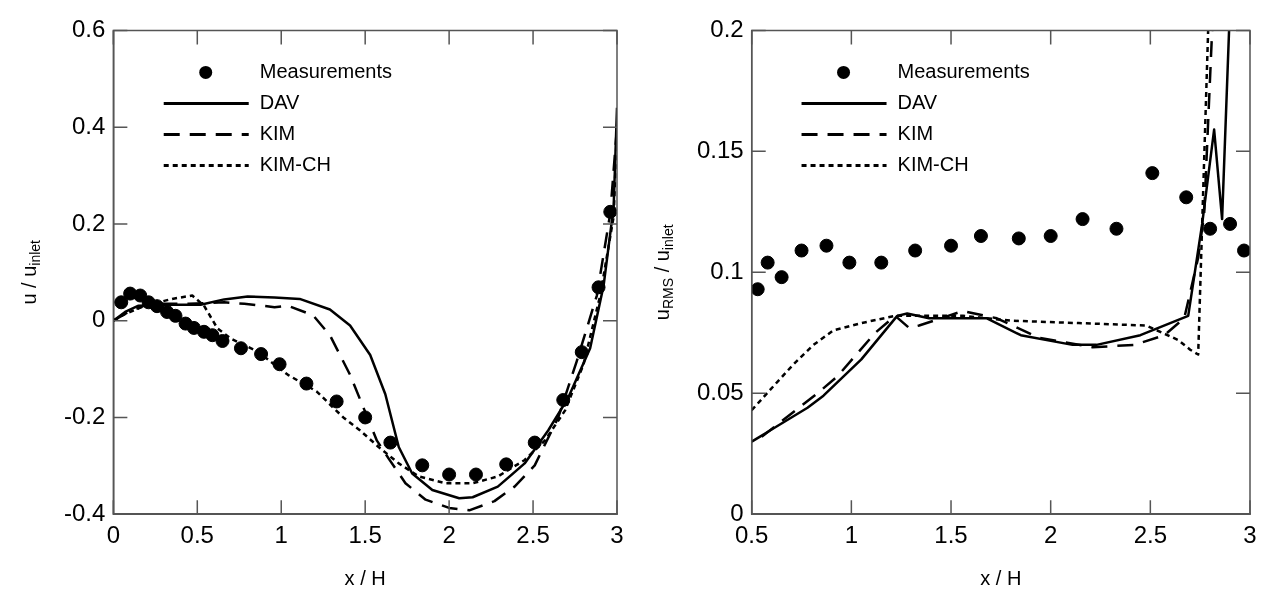 The image size is (1282, 603). Describe the element at coordinates (727, 270) in the screenshot. I see `y-tick-label: 0.1` at that location.